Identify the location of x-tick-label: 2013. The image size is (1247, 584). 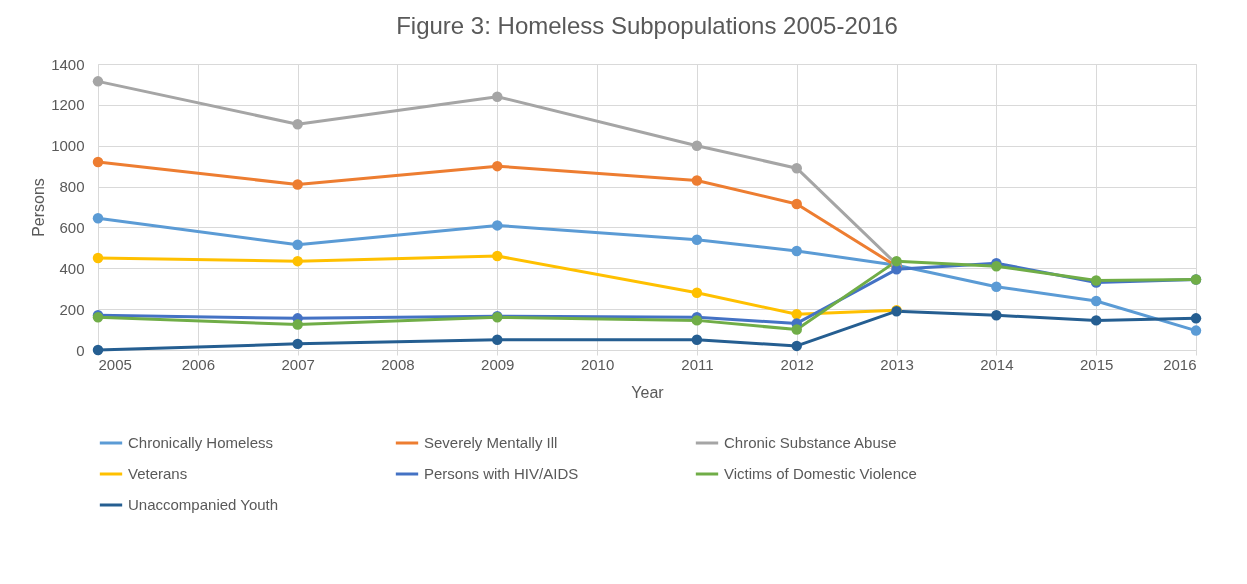
(897, 364).